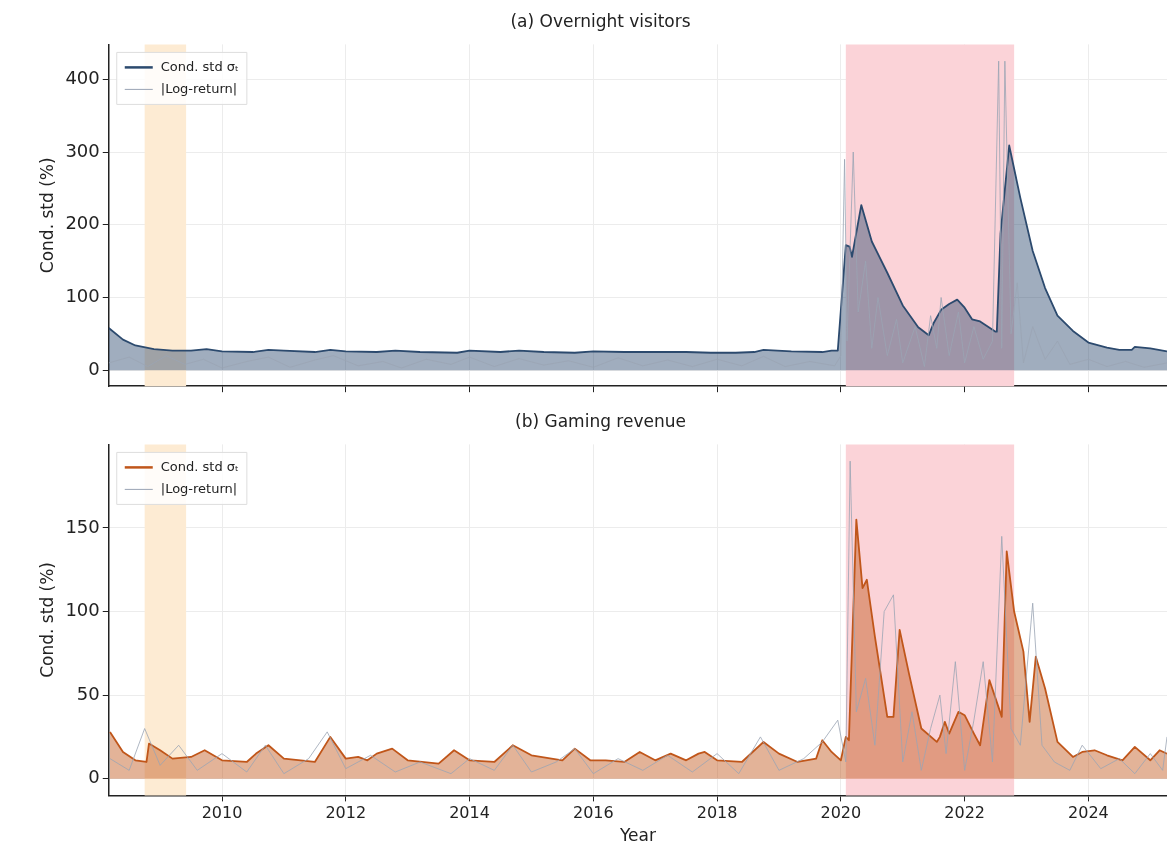 This screenshot has width=1167, height=851. I want to click on x-tick-label: 2014, so click(469, 813).